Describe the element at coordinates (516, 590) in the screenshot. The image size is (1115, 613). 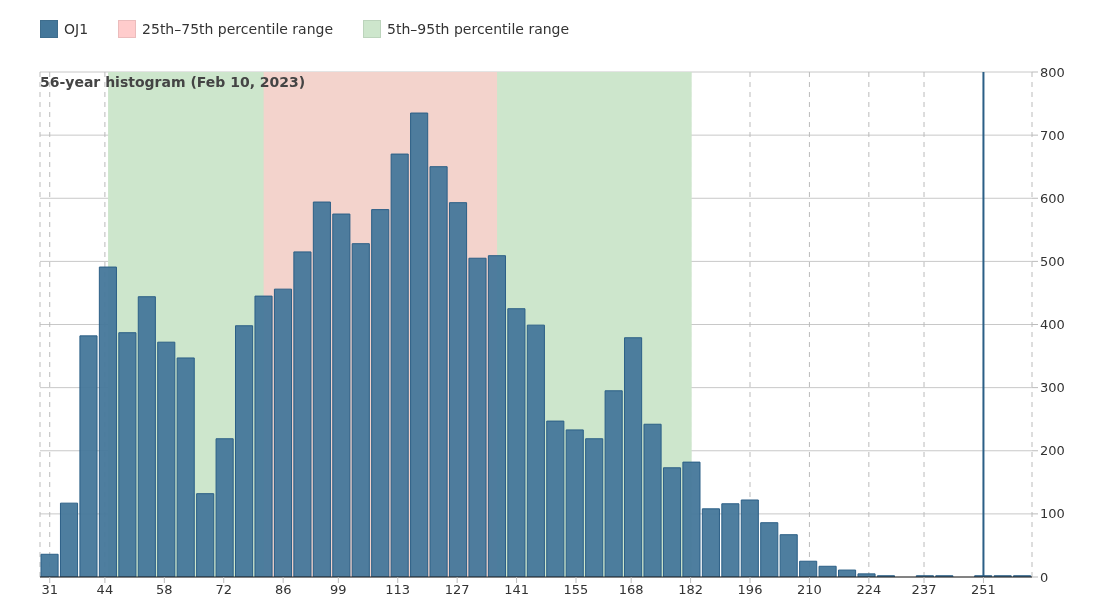
I see `x-tick-label: 141` at that location.